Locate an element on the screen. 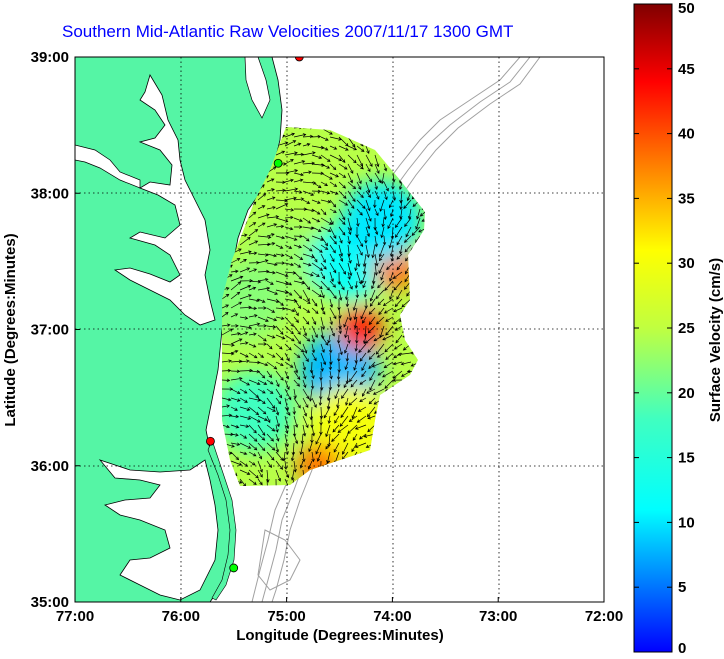  outer-banks is located at coordinates (222, 520).